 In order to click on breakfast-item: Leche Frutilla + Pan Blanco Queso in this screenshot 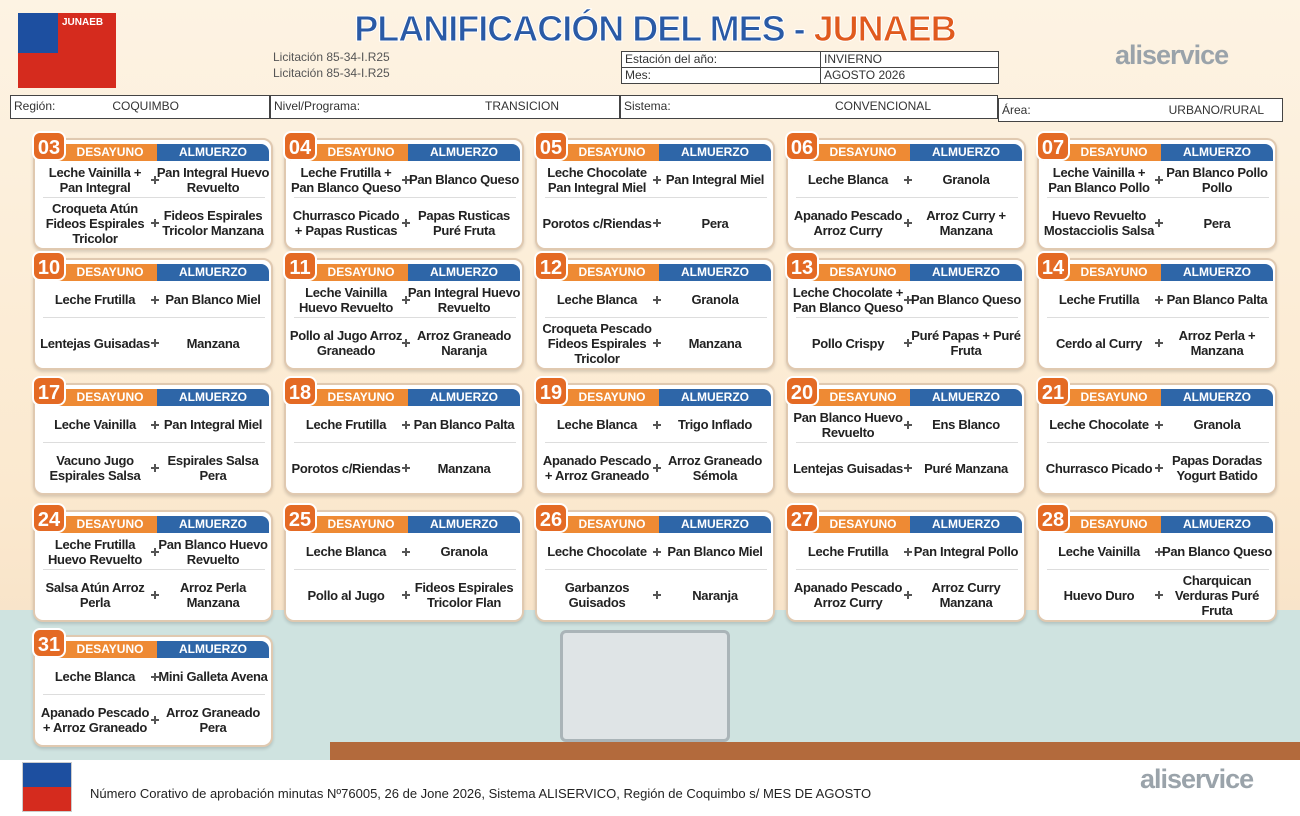, I will do `click(346, 179)`.